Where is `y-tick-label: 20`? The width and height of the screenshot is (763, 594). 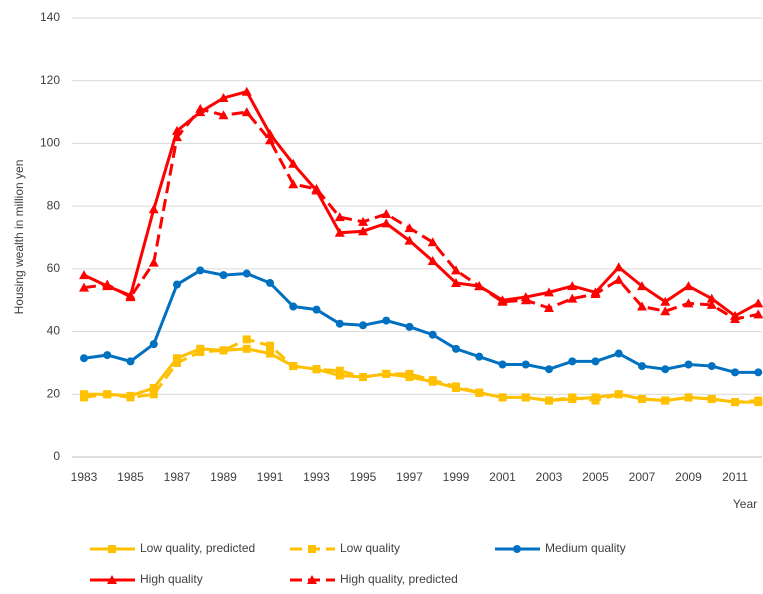 y-tick-label: 20 is located at coordinates (54, 393).